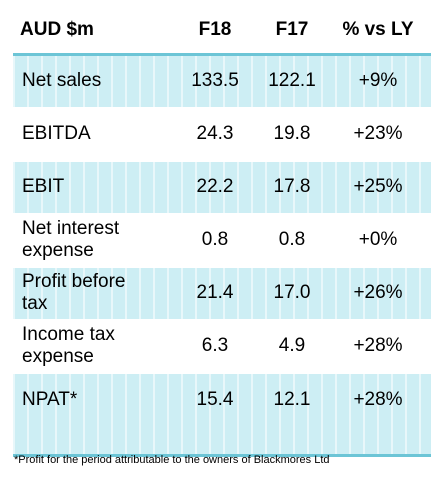 Image resolution: width=434 pixels, height=484 pixels. What do you see at coordinates (92, 187) in the screenshot?
I see `row-label: EBIT` at bounding box center [92, 187].